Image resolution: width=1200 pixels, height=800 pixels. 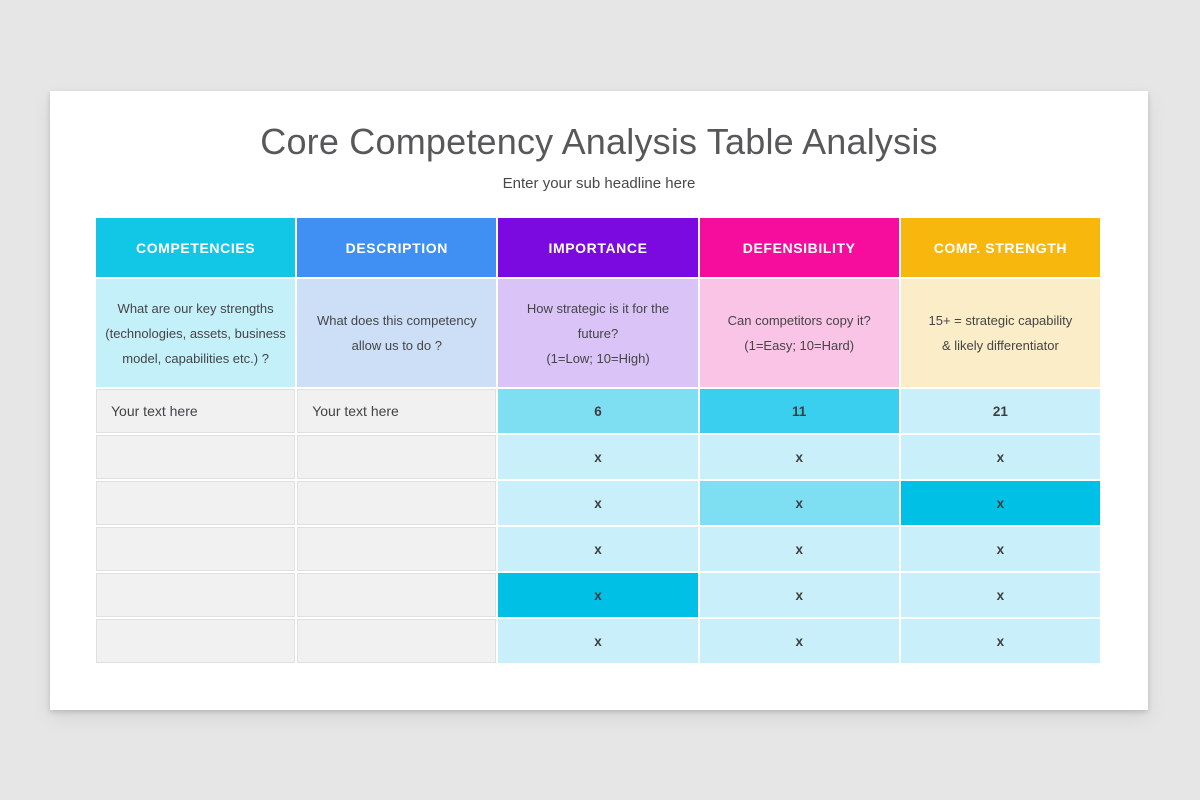 I want to click on column-header-defensibility: DEFENSIBILITY, so click(x=799, y=247).